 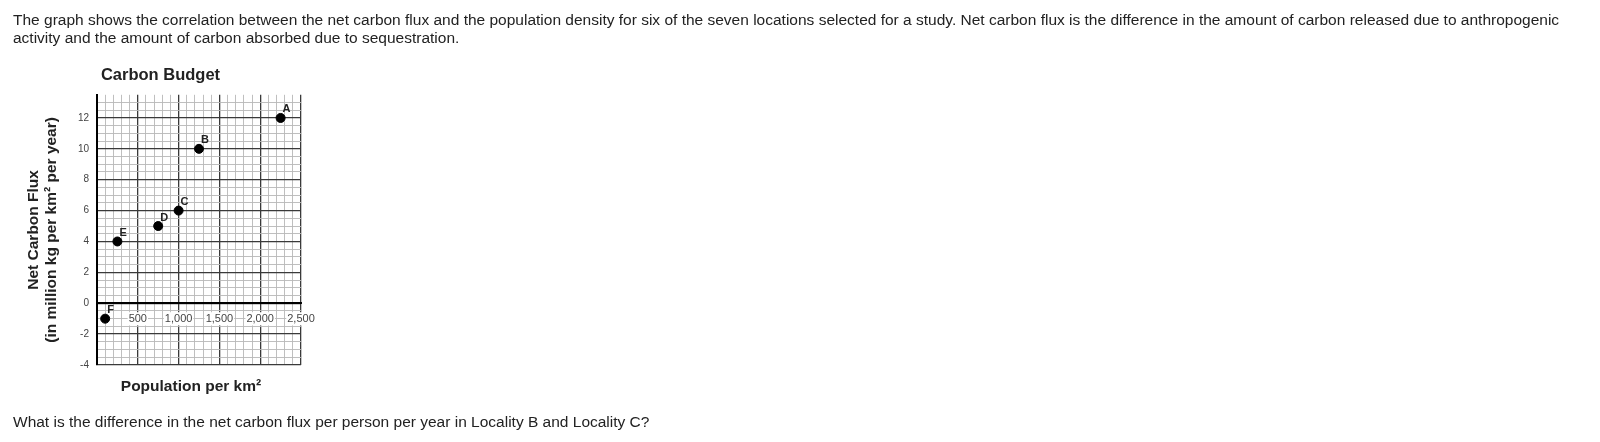 What do you see at coordinates (178, 317) in the screenshot?
I see `x-tick-label: 1,000` at bounding box center [178, 317].